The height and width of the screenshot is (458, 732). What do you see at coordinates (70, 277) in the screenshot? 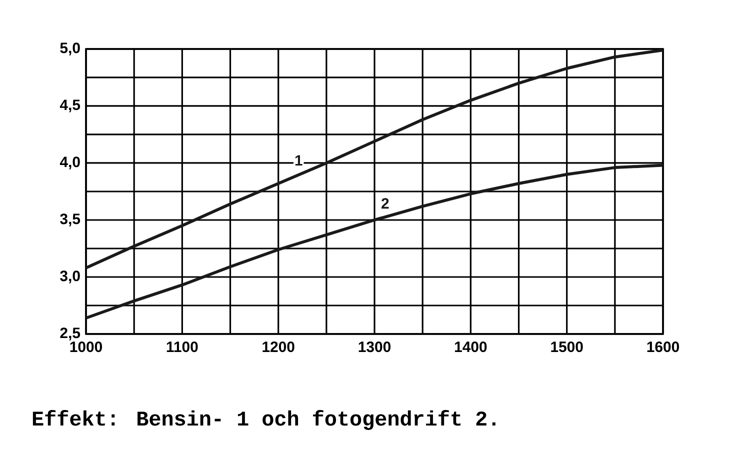
I see `y-tick-label: 3,0` at bounding box center [70, 277].